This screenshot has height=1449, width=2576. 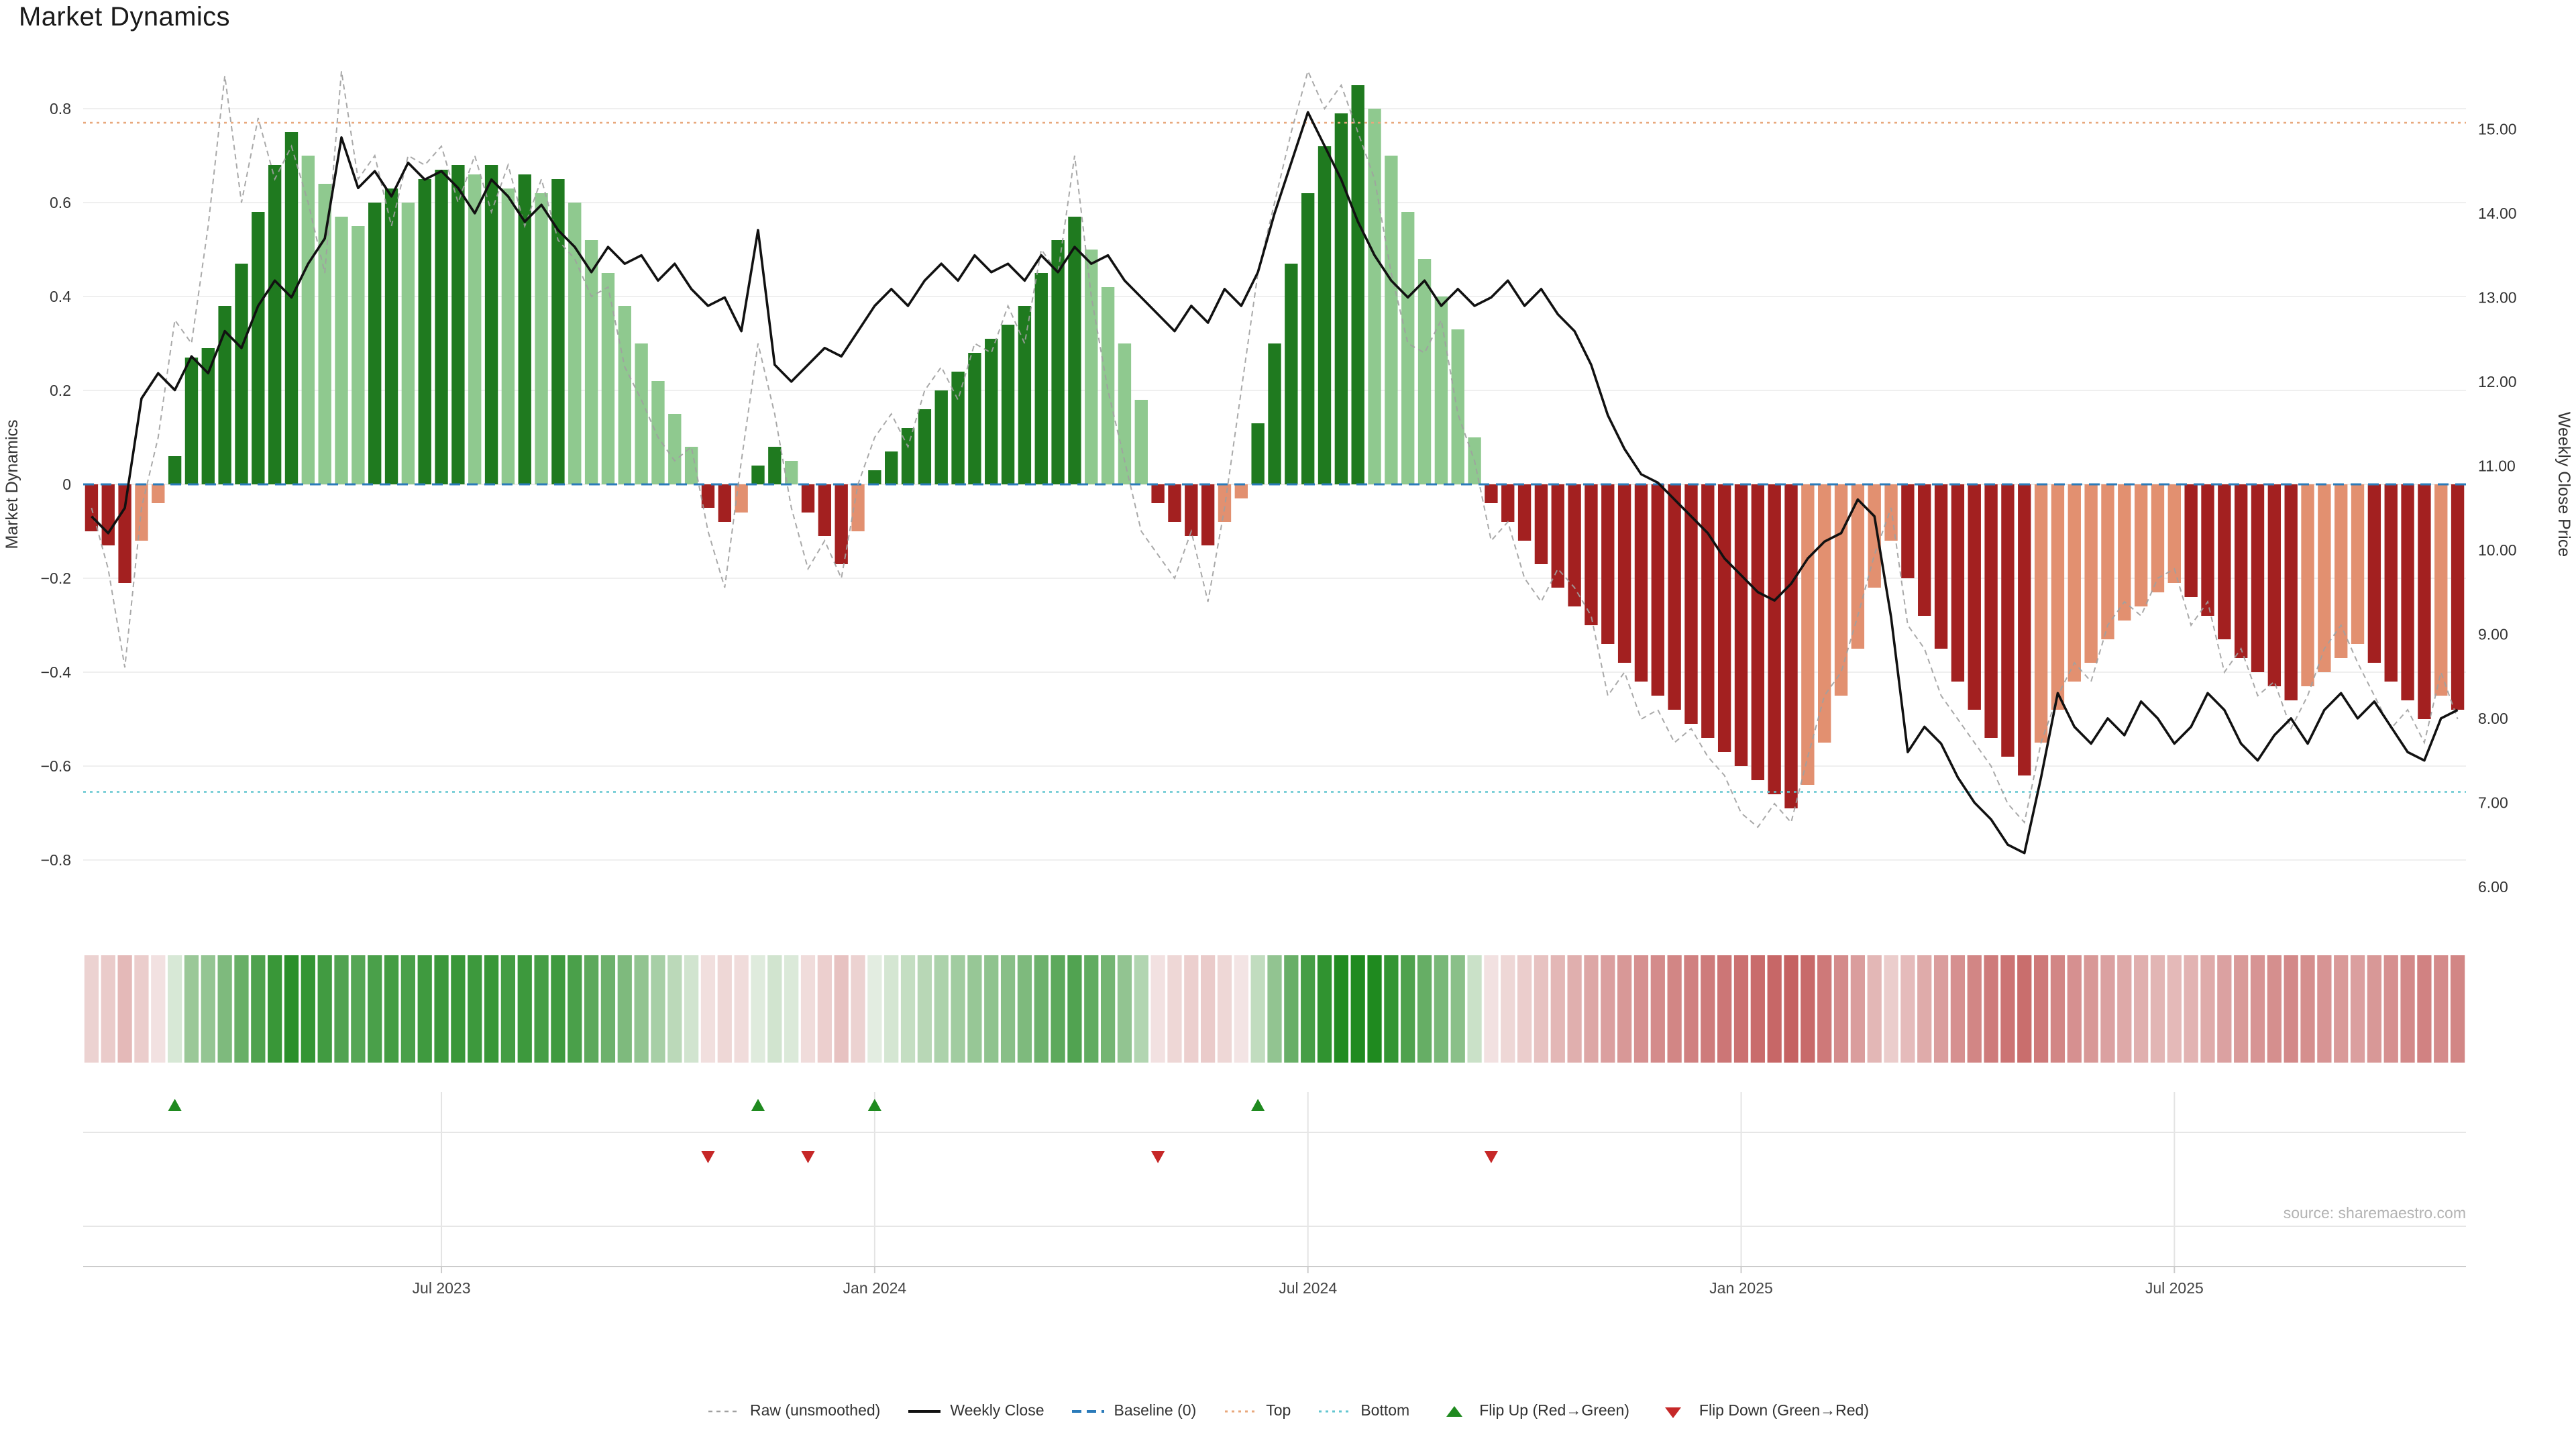 I want to click on legend-item-bottom: Bottom, so click(x=1363, y=1411).